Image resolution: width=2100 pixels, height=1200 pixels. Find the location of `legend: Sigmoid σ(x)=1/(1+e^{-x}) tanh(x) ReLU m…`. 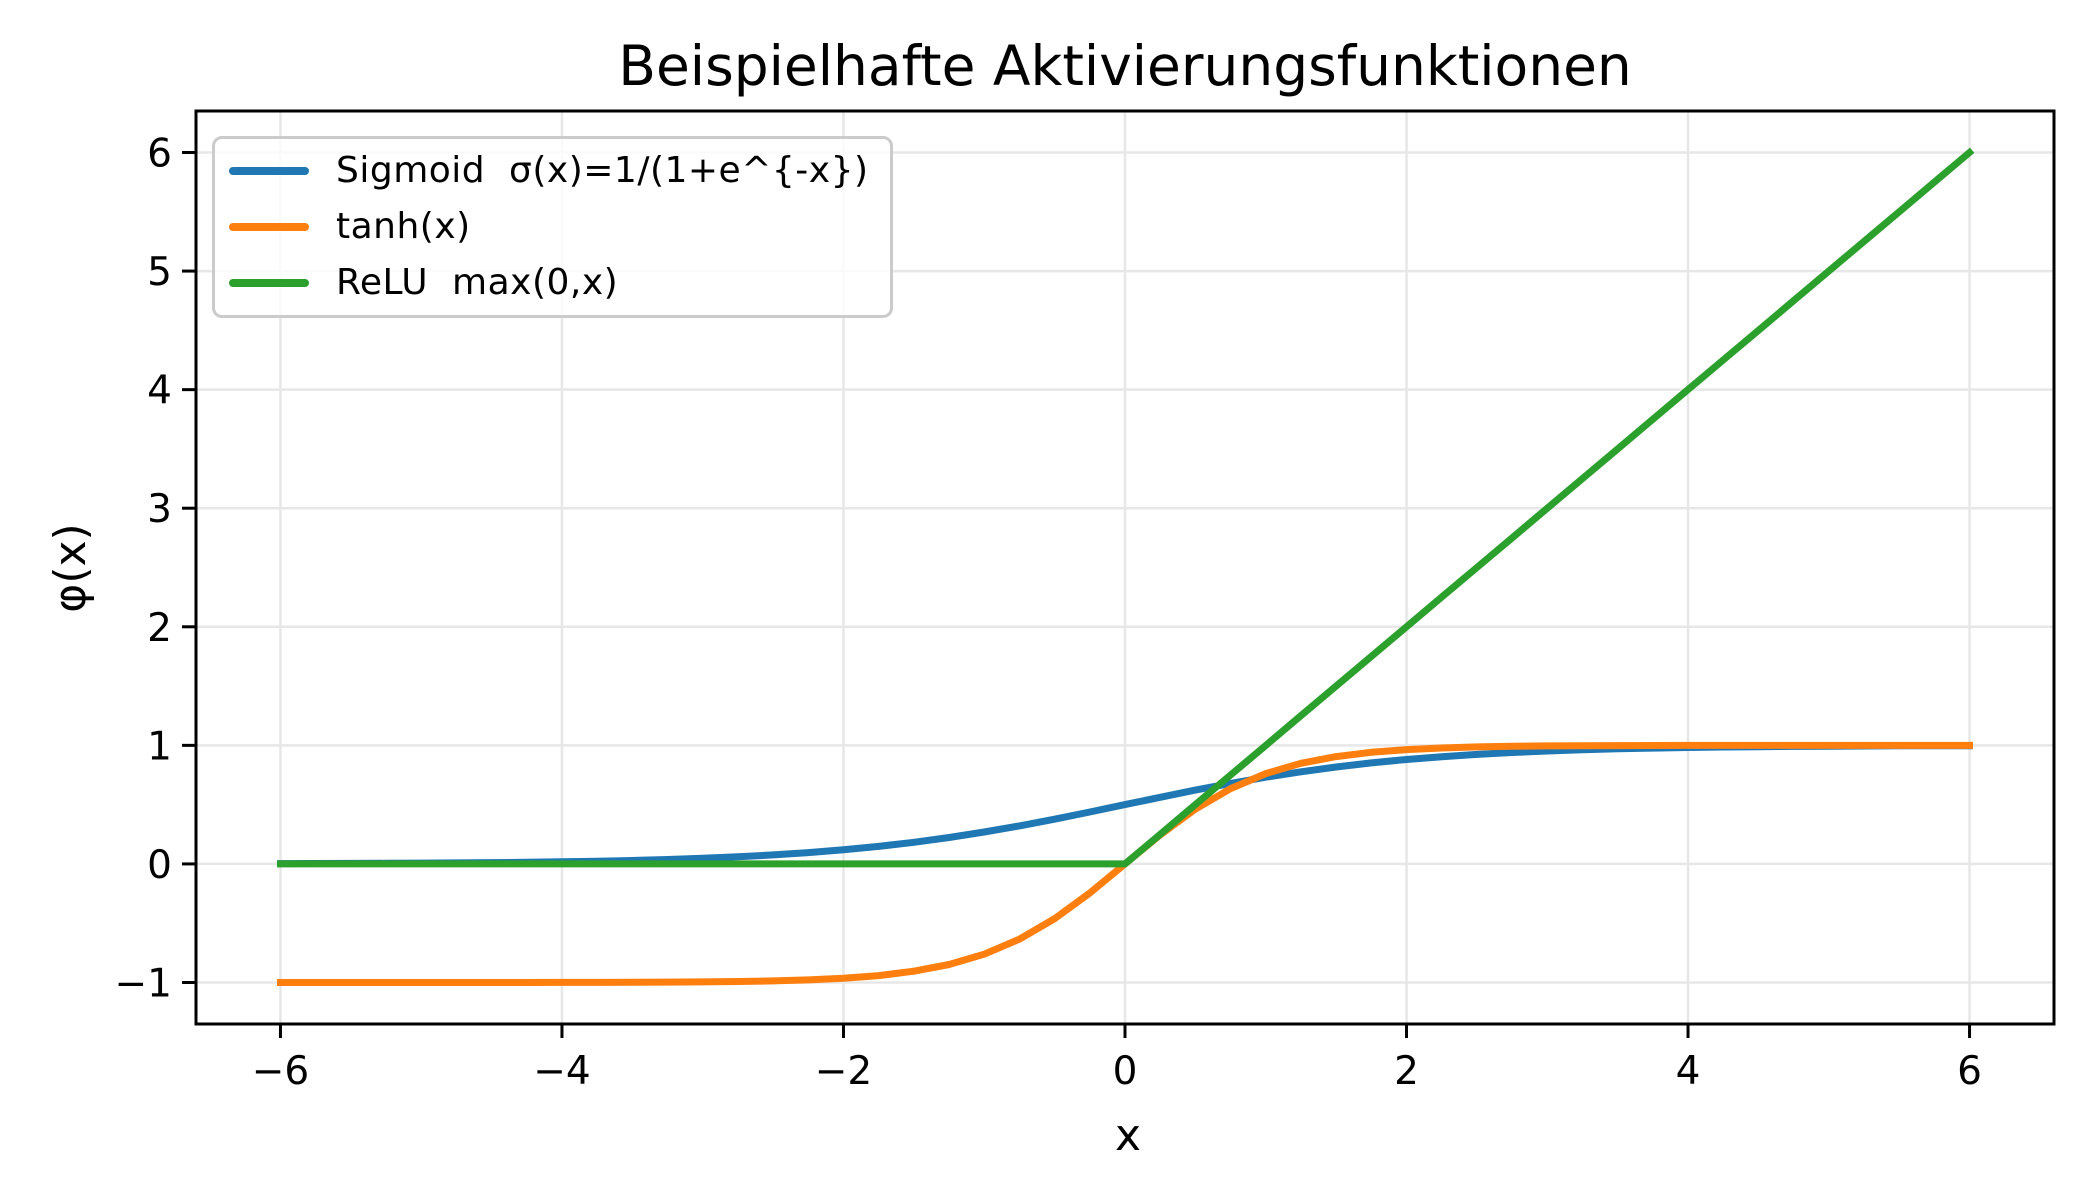

legend: Sigmoid σ(x)=1/(1+e^{-x}) tanh(x) ReLU m… is located at coordinates (552, 227).